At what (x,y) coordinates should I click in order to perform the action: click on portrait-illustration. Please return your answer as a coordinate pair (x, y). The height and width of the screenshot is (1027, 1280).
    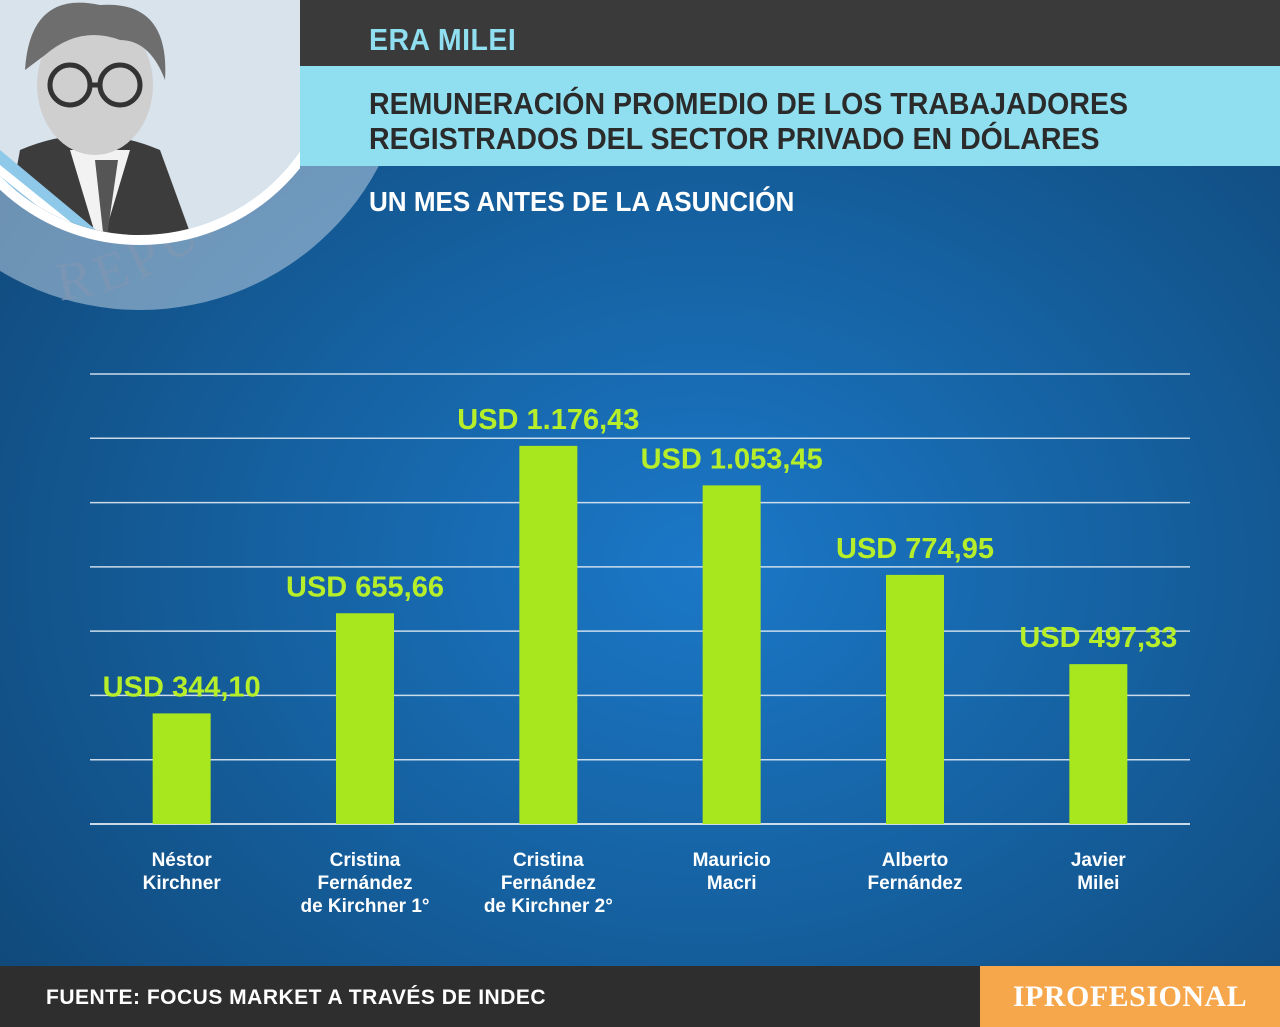
    Looking at the image, I should click on (150, 122).